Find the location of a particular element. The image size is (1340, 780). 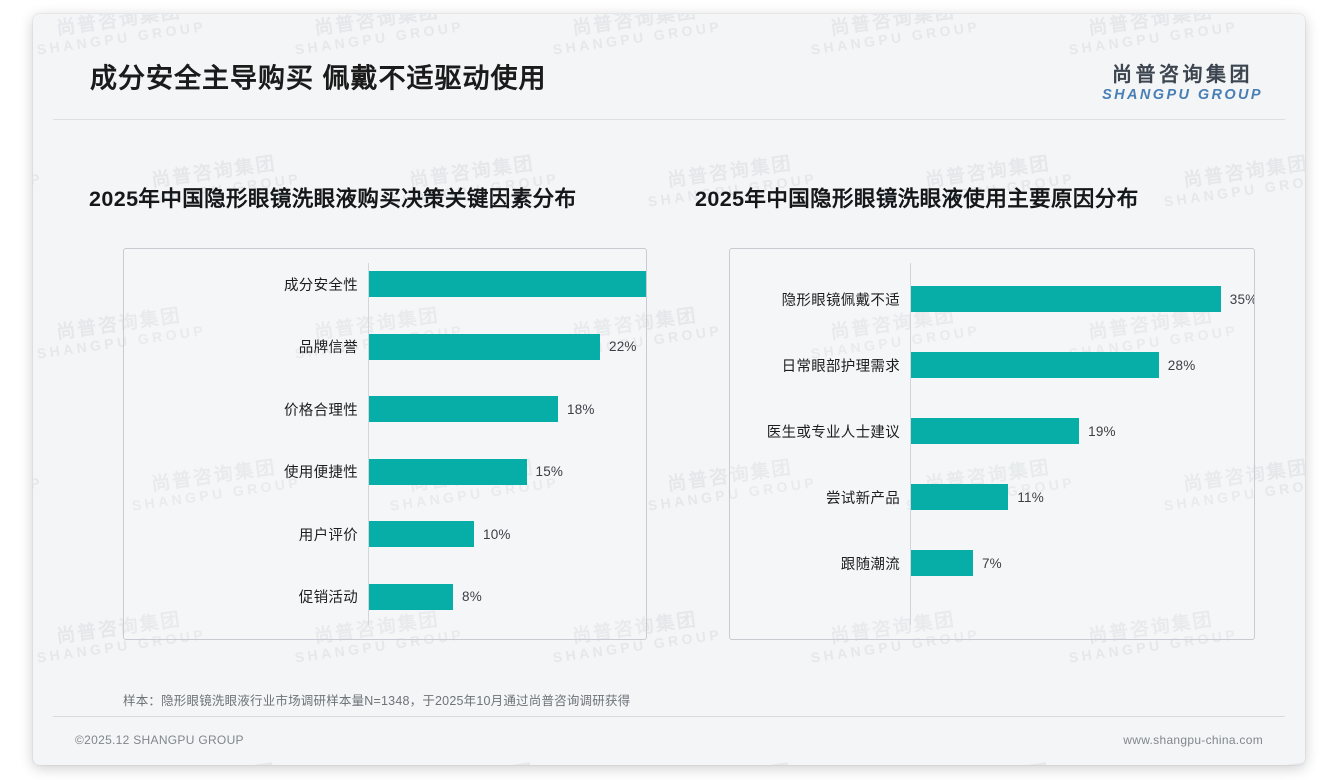

bar-row: 品牌信誉 22% is located at coordinates (385, 346).